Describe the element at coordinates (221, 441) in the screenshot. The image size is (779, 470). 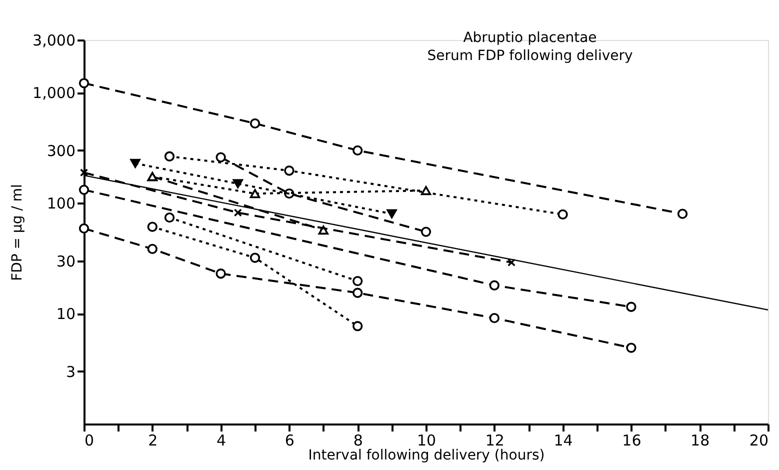
I see `x-tick-label: 4` at that location.